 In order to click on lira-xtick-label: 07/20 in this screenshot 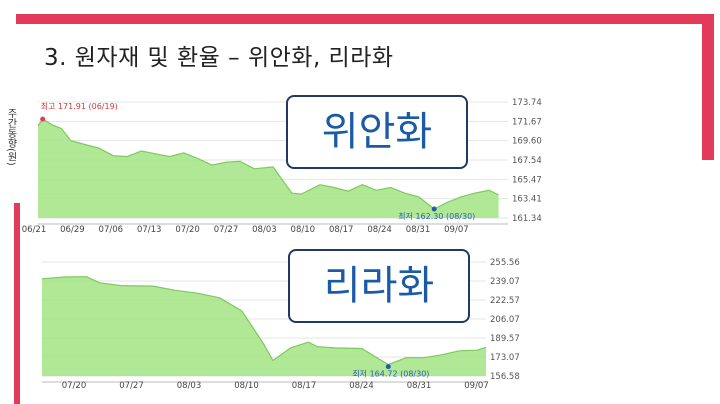, I will do `click(74, 386)`.